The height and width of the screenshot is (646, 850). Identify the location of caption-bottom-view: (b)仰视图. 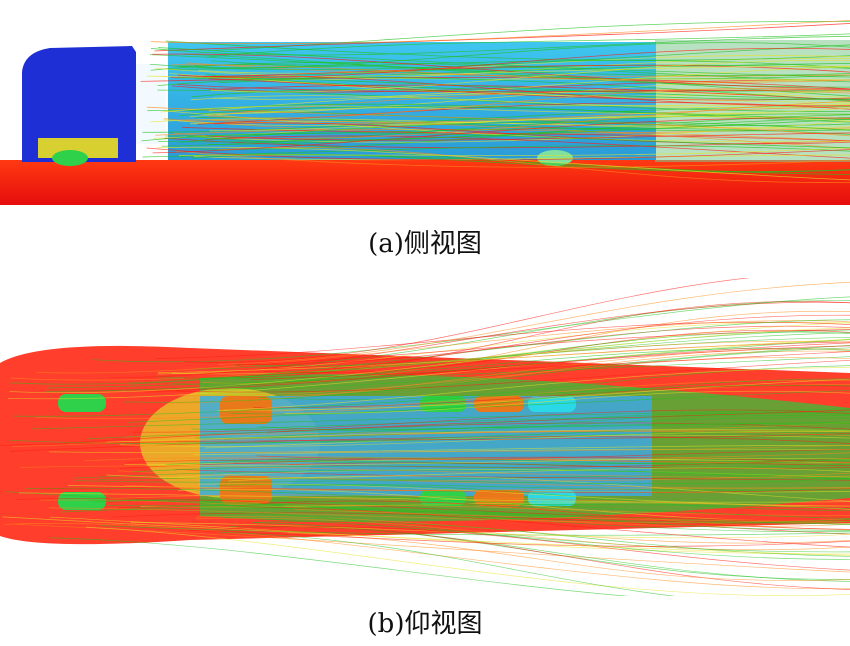
(425, 624).